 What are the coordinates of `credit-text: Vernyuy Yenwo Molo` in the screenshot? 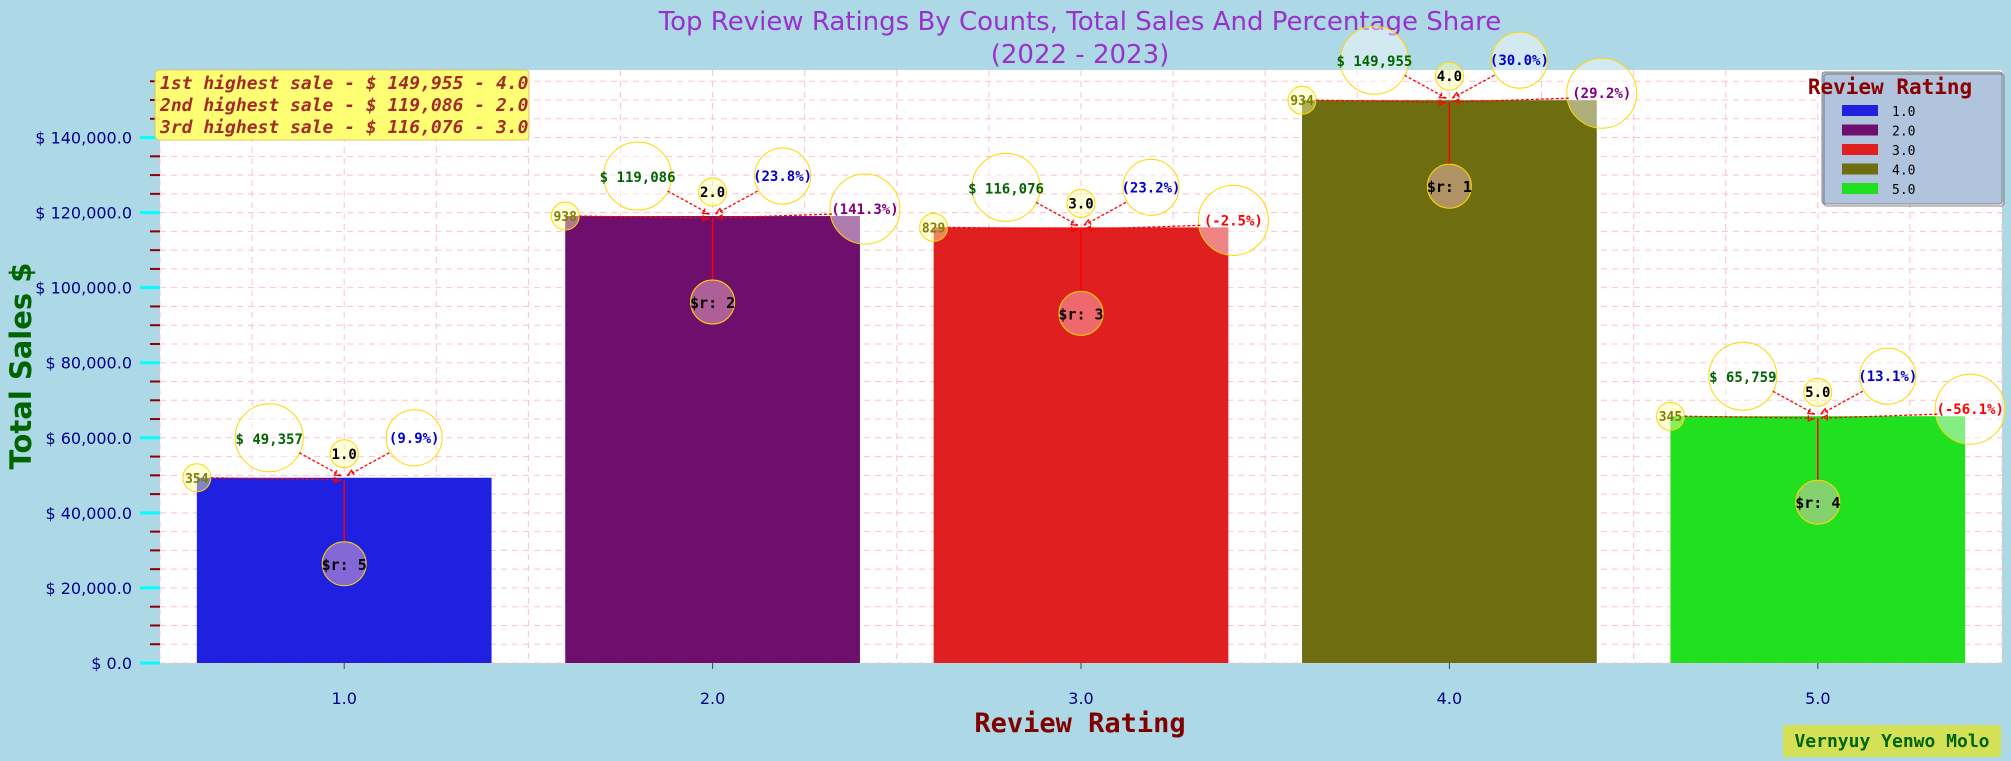 It's located at (1891, 741).